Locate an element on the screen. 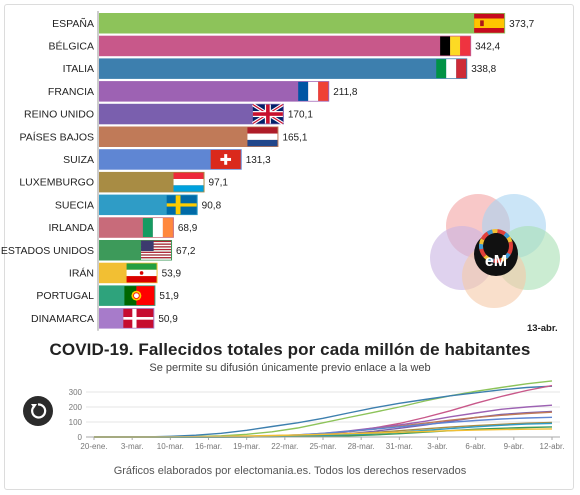  timeline-x-tick: 3-abr. is located at coordinates (437, 446).